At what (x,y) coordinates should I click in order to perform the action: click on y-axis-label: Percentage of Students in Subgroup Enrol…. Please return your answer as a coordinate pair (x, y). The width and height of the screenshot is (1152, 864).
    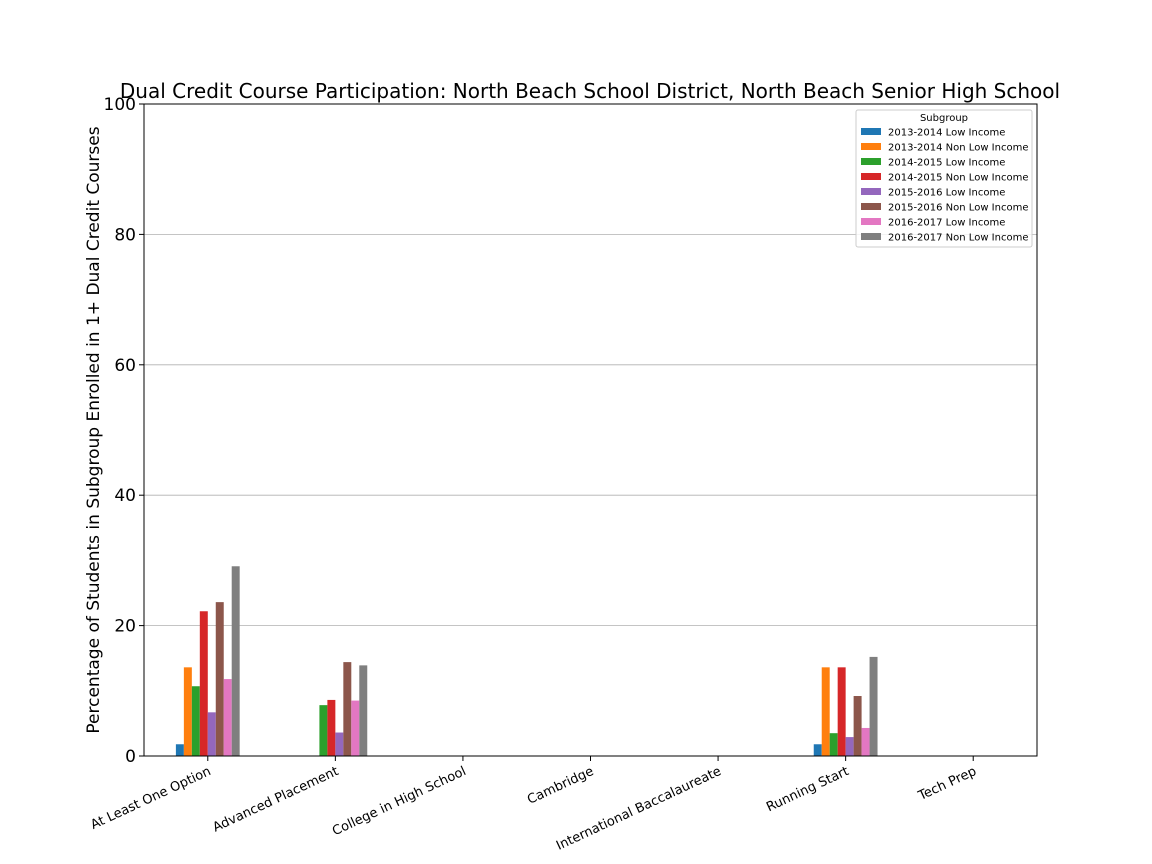
    Looking at the image, I should click on (94, 429).